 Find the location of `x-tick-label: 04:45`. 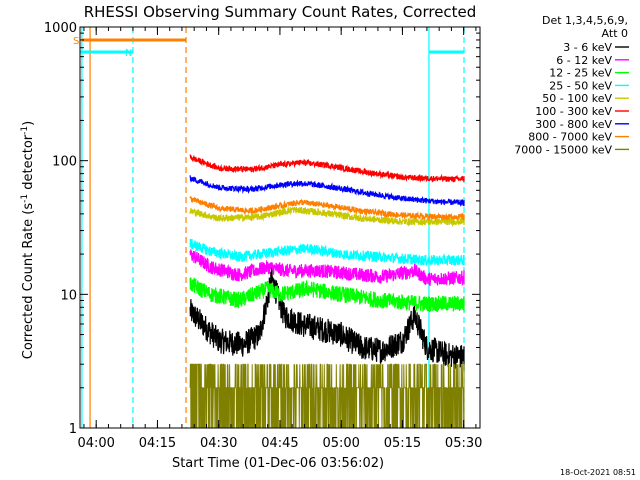

x-tick-label: 04:45 is located at coordinates (279, 443).